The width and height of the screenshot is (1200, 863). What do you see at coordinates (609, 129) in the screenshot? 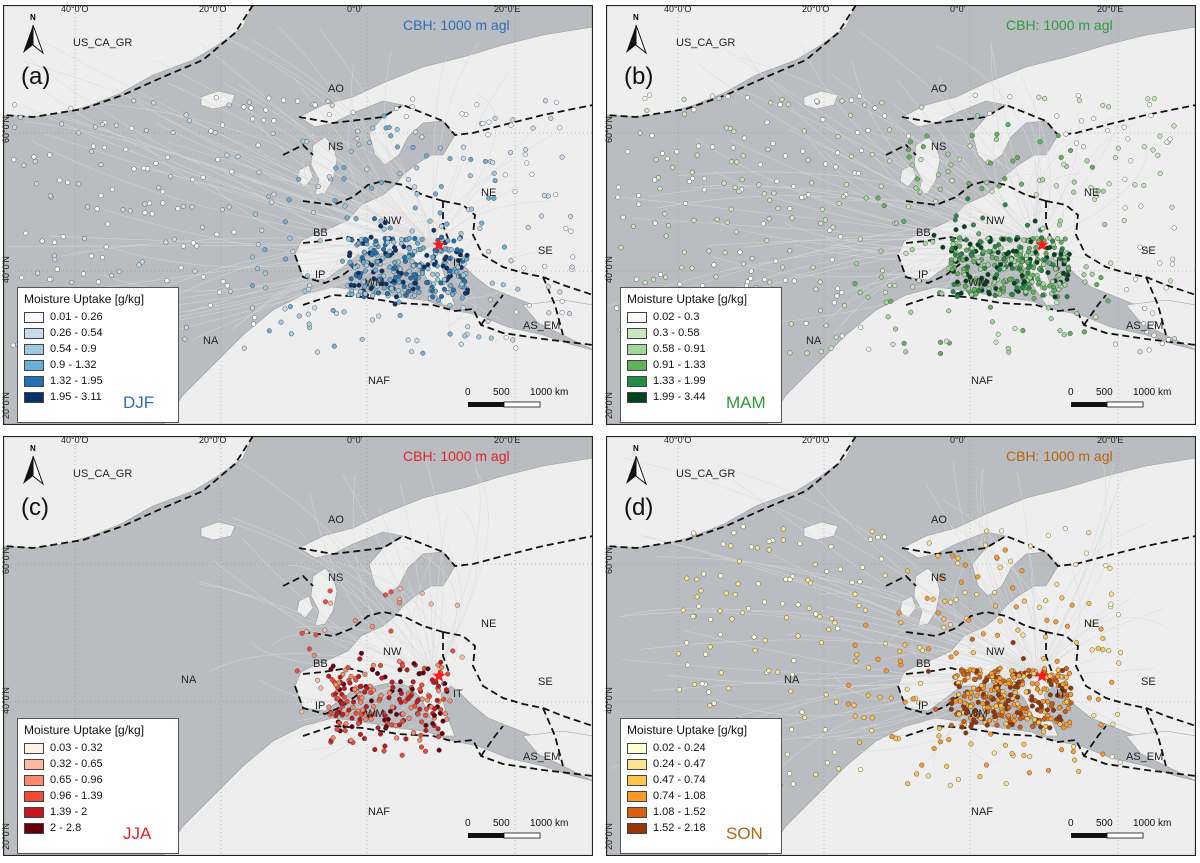
I see `lat-tick-label: 60°0'N` at bounding box center [609, 129].